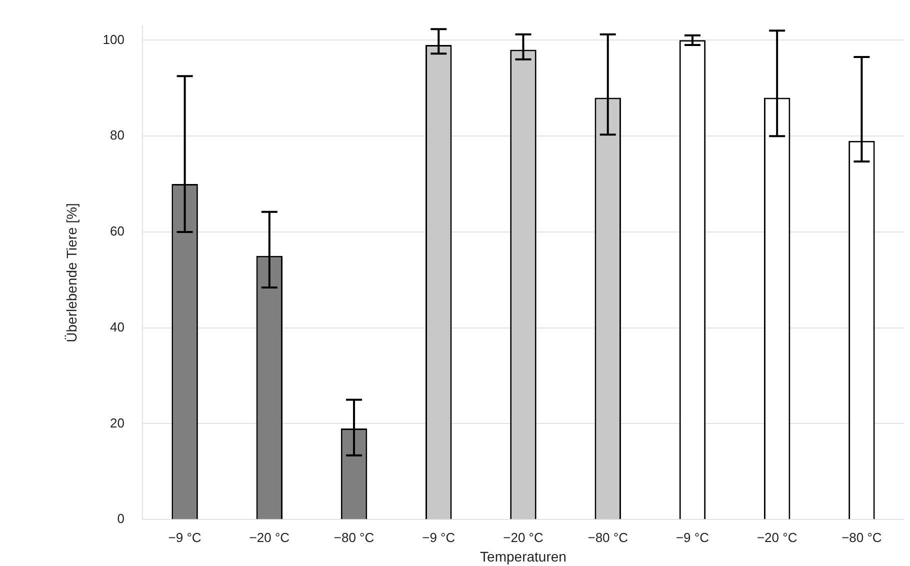  Describe the element at coordinates (113, 39) in the screenshot. I see `y-tick-label: 100` at that location.